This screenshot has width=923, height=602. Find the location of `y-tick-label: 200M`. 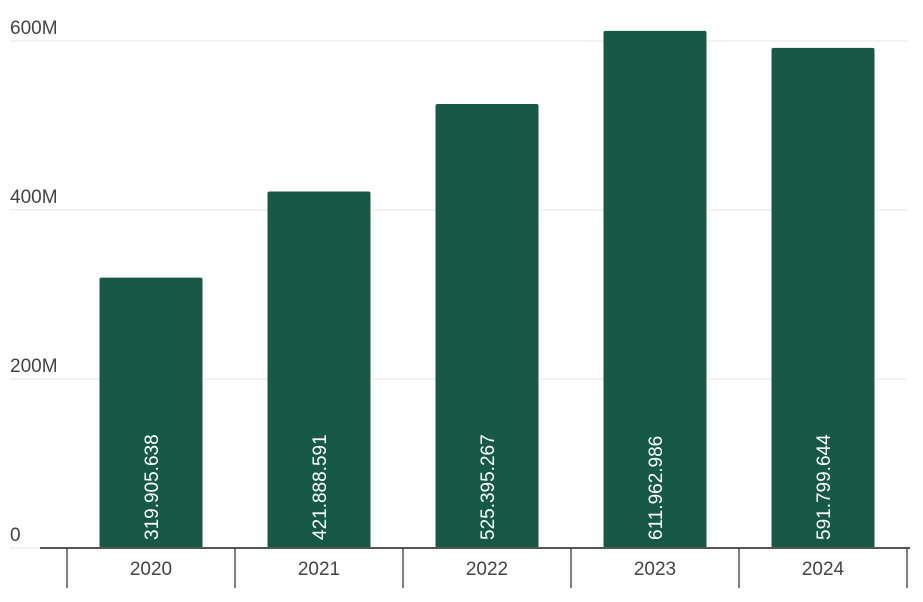

y-tick-label: 200M is located at coordinates (34, 366).